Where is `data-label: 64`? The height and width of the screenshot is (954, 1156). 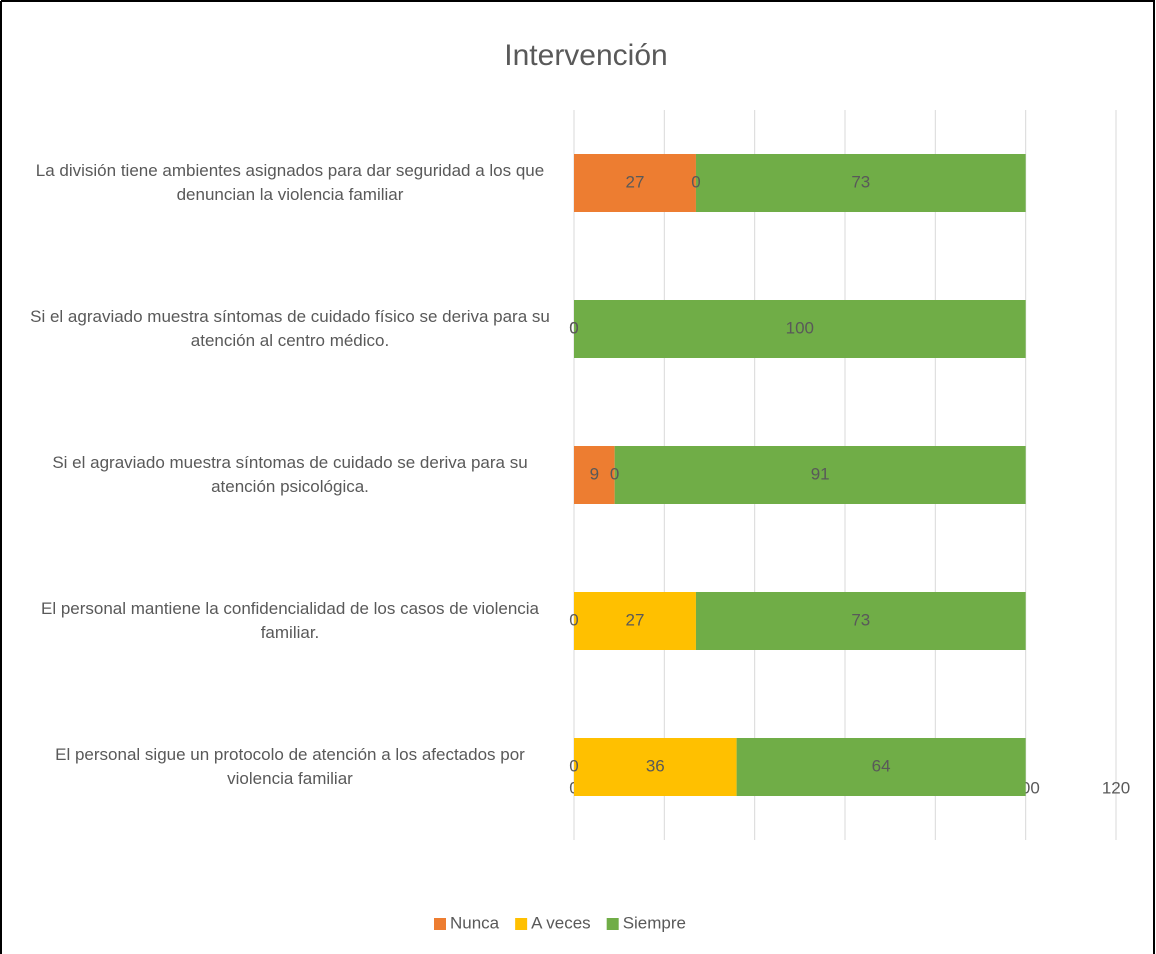
data-label: 64 is located at coordinates (881, 765).